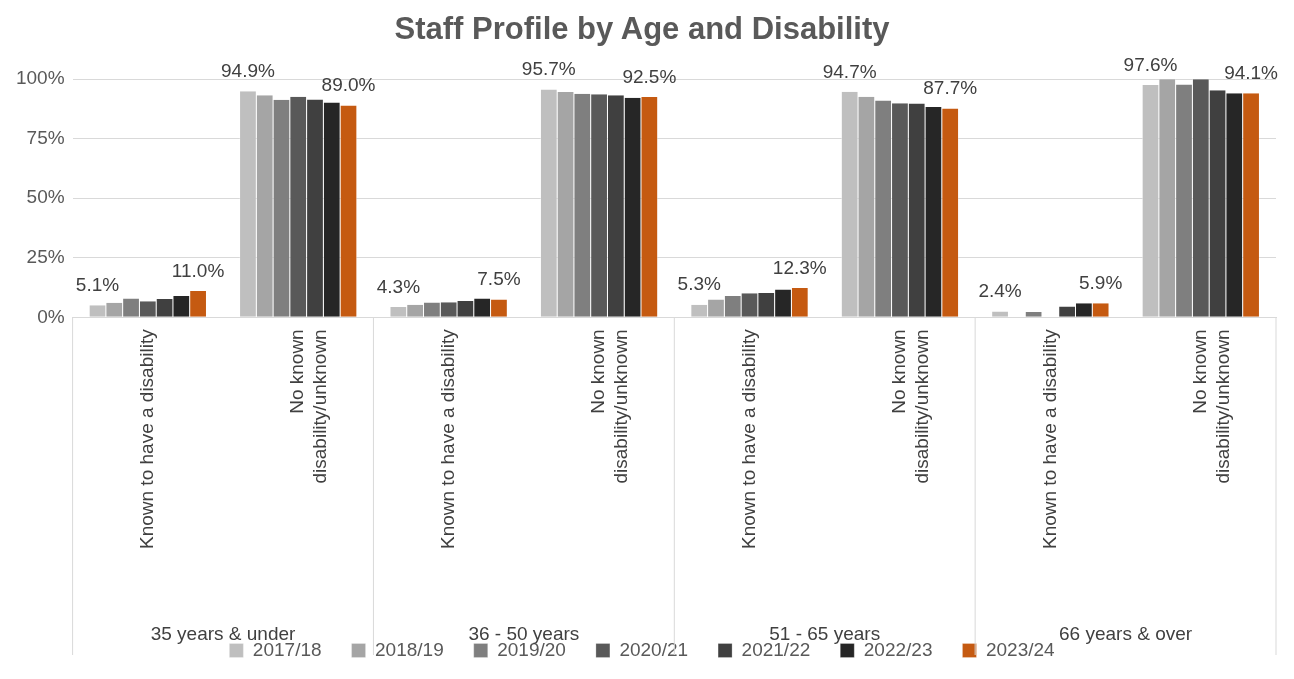 The height and width of the screenshot is (679, 1294). What do you see at coordinates (1020, 649) in the screenshot?
I see `legend-label: 2023/24` at bounding box center [1020, 649].